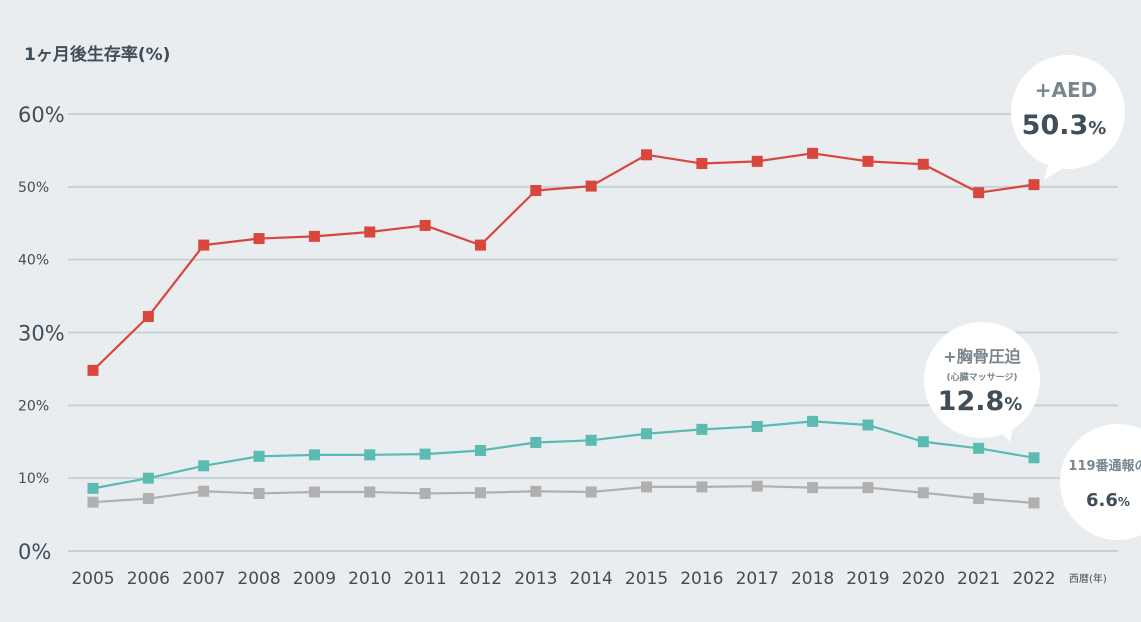 The height and width of the screenshot is (622, 1141). I want to click on y-tick-label: 10%, so click(33, 479).